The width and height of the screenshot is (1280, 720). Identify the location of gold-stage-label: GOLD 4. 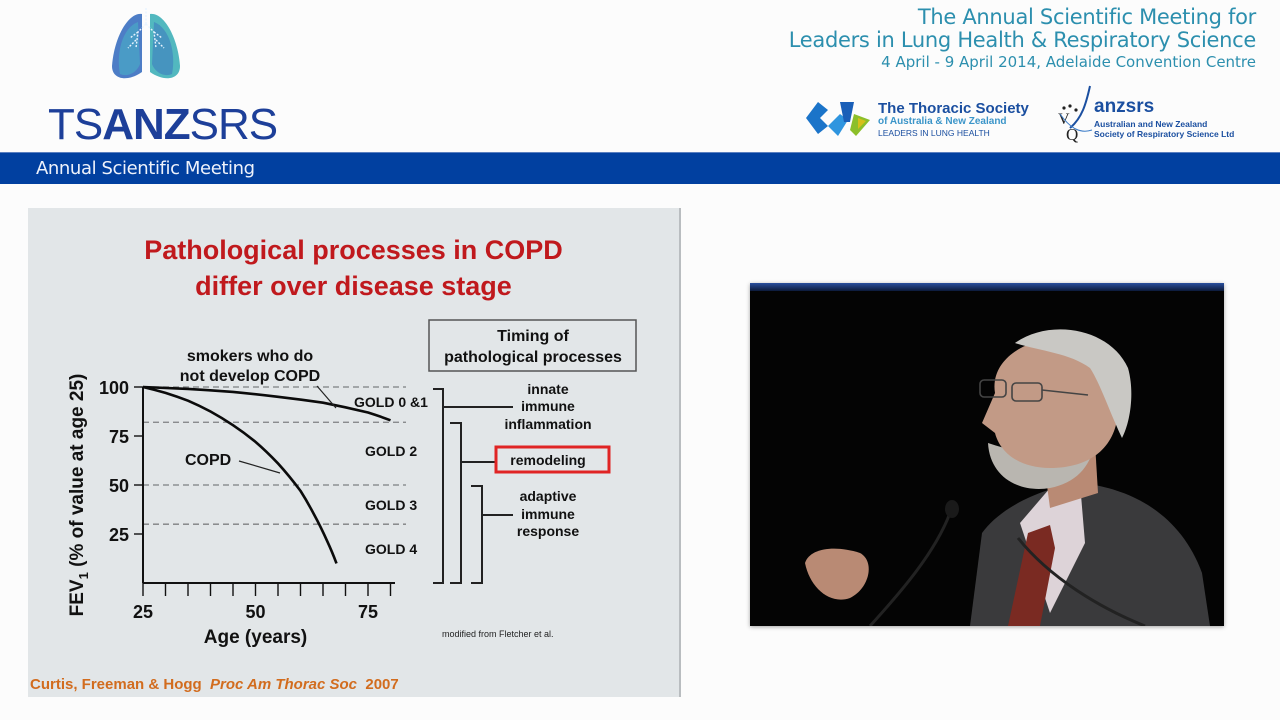
(391, 549).